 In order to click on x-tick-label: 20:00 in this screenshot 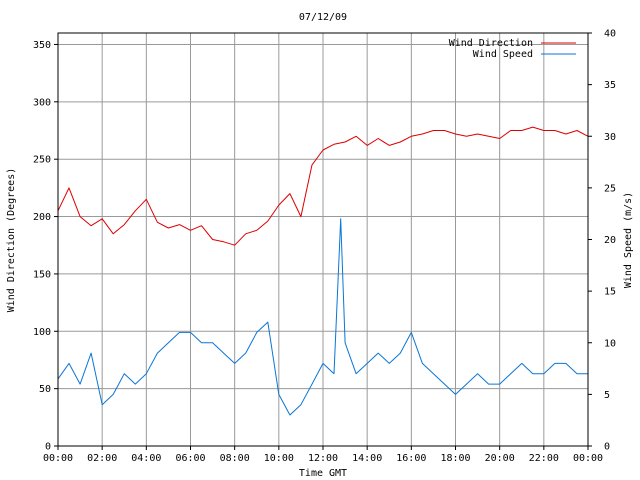, I will do `click(500, 458)`.